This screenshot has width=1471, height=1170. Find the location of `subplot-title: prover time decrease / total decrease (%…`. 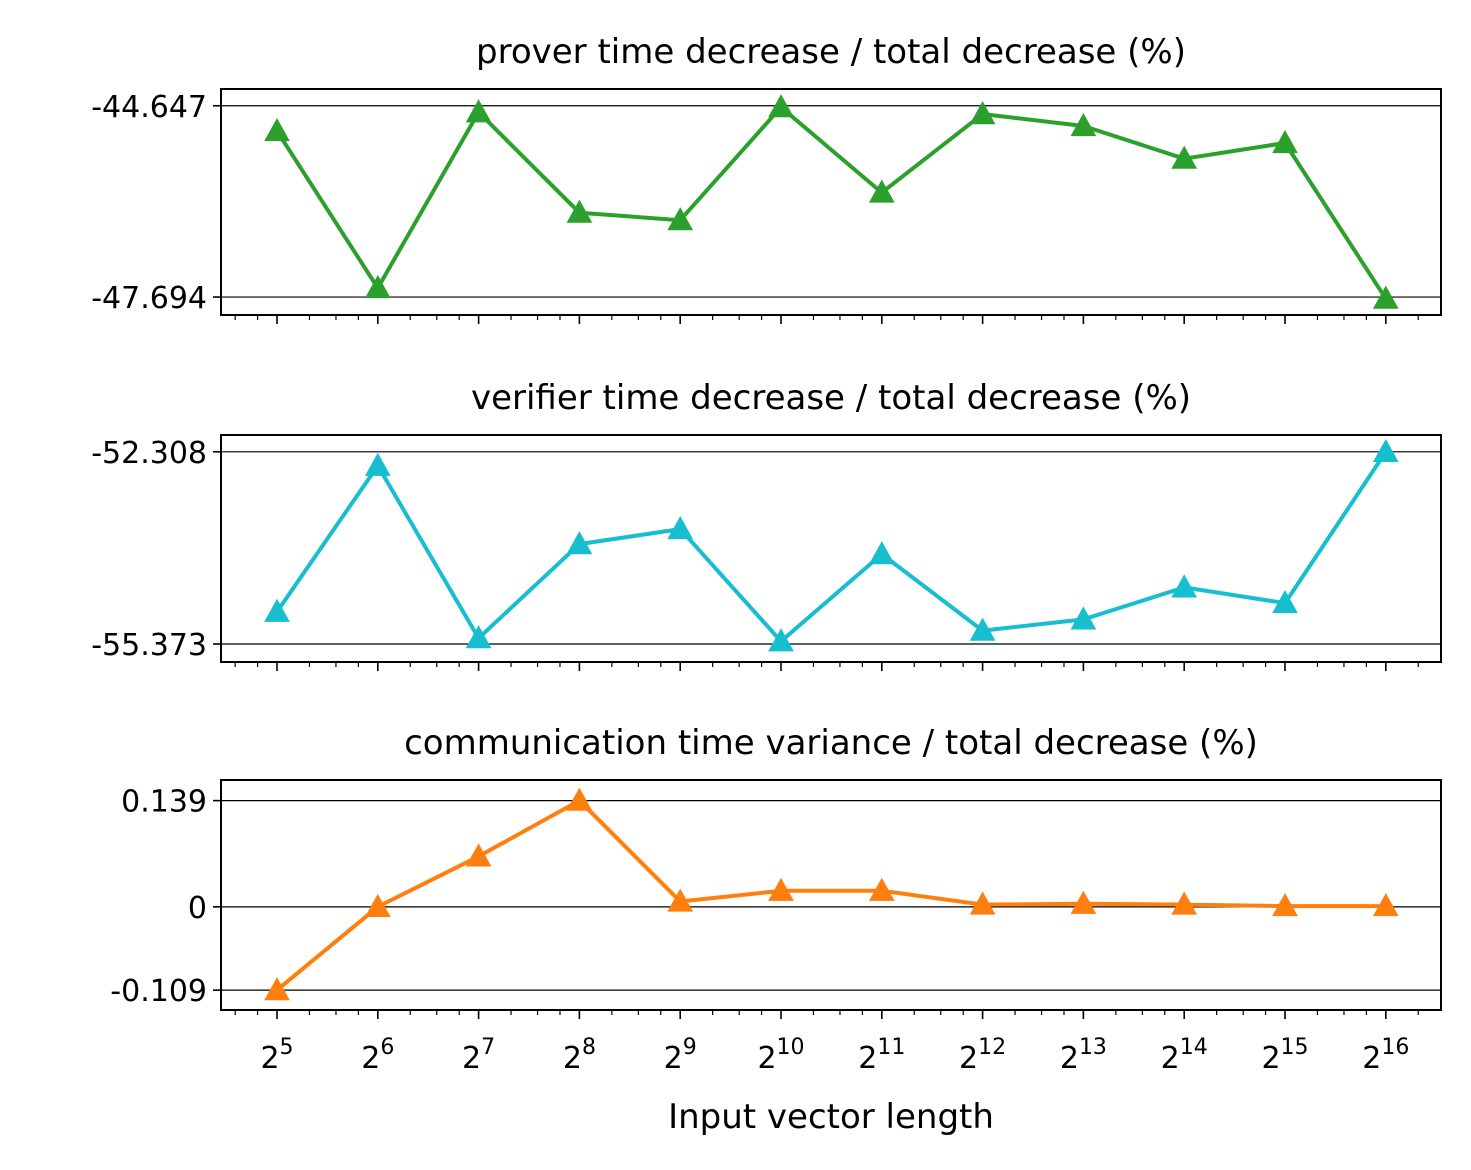

subplot-title: prover time decrease / total decrease (%… is located at coordinates (831, 52).